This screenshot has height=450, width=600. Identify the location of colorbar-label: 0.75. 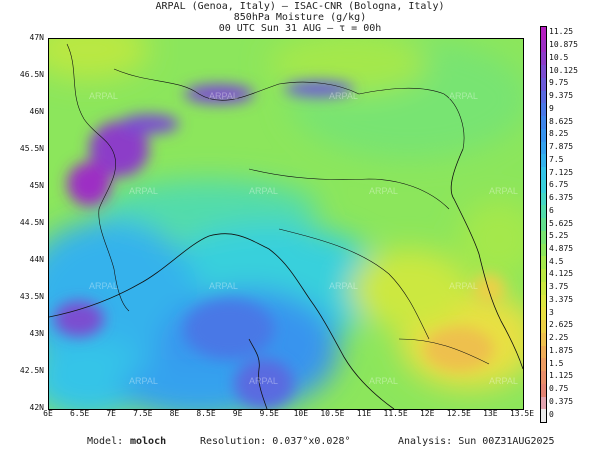
(559, 389).